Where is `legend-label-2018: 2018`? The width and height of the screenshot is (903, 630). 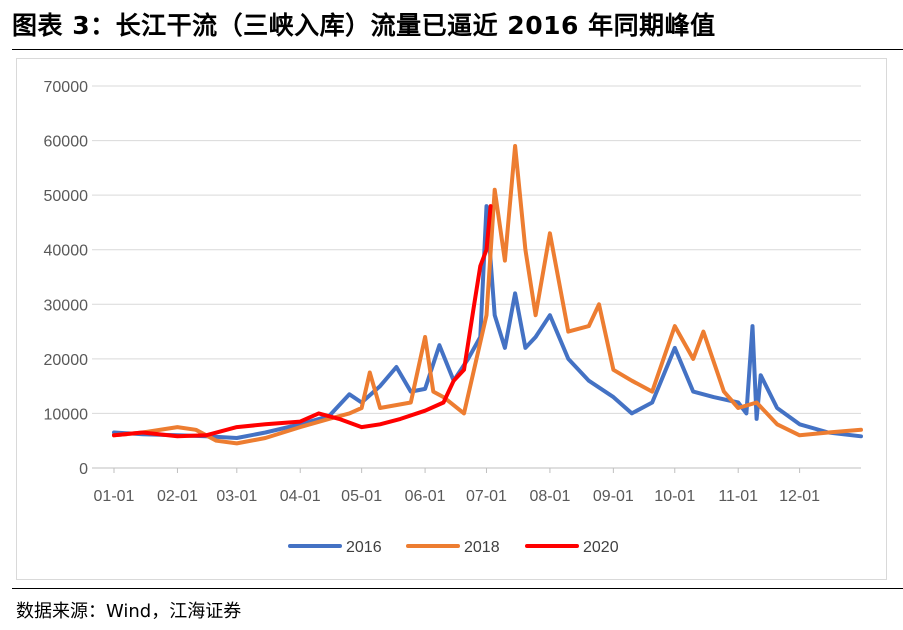
legend-label-2018: 2018 is located at coordinates (482, 547).